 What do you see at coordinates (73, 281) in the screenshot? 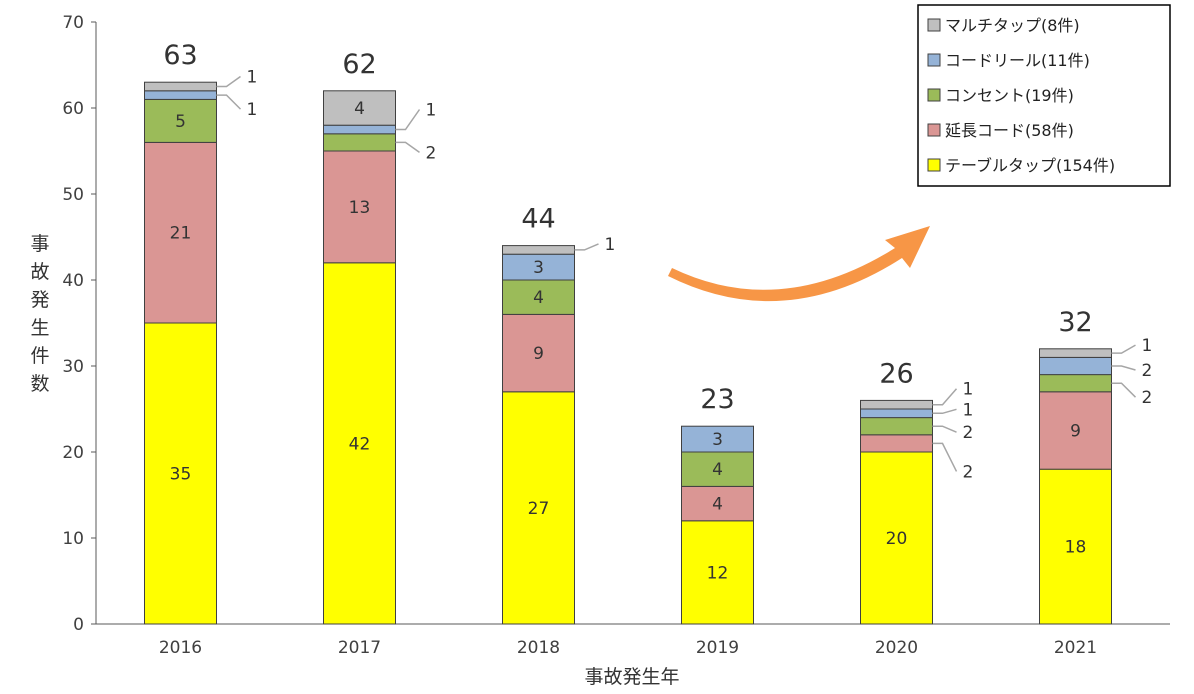
I see `y-tick-label: 40` at bounding box center [73, 281].